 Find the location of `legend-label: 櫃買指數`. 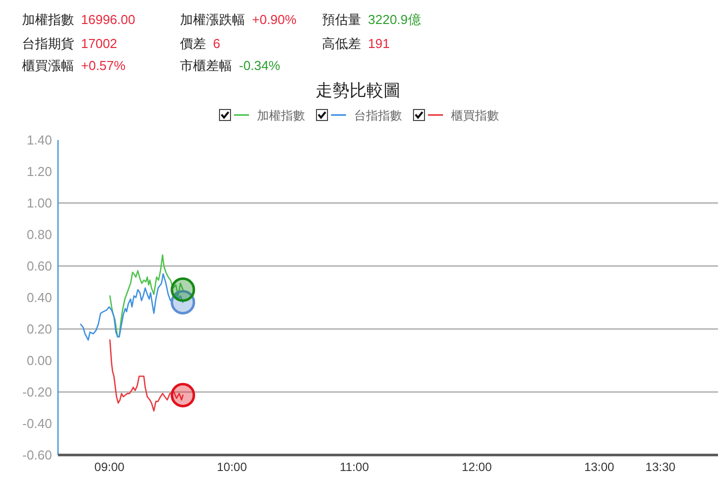

legend-label: 櫃買指數 is located at coordinates (475, 115).